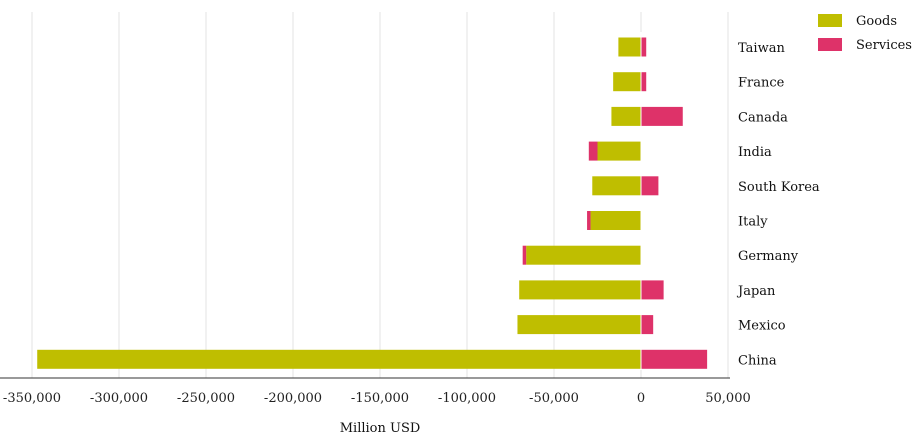 The image size is (915, 443). I want to click on bar-services-italy, so click(589, 220).